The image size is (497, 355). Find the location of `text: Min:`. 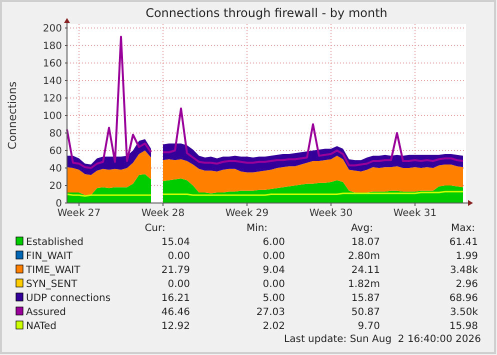

text: Min: is located at coordinates (257, 228).